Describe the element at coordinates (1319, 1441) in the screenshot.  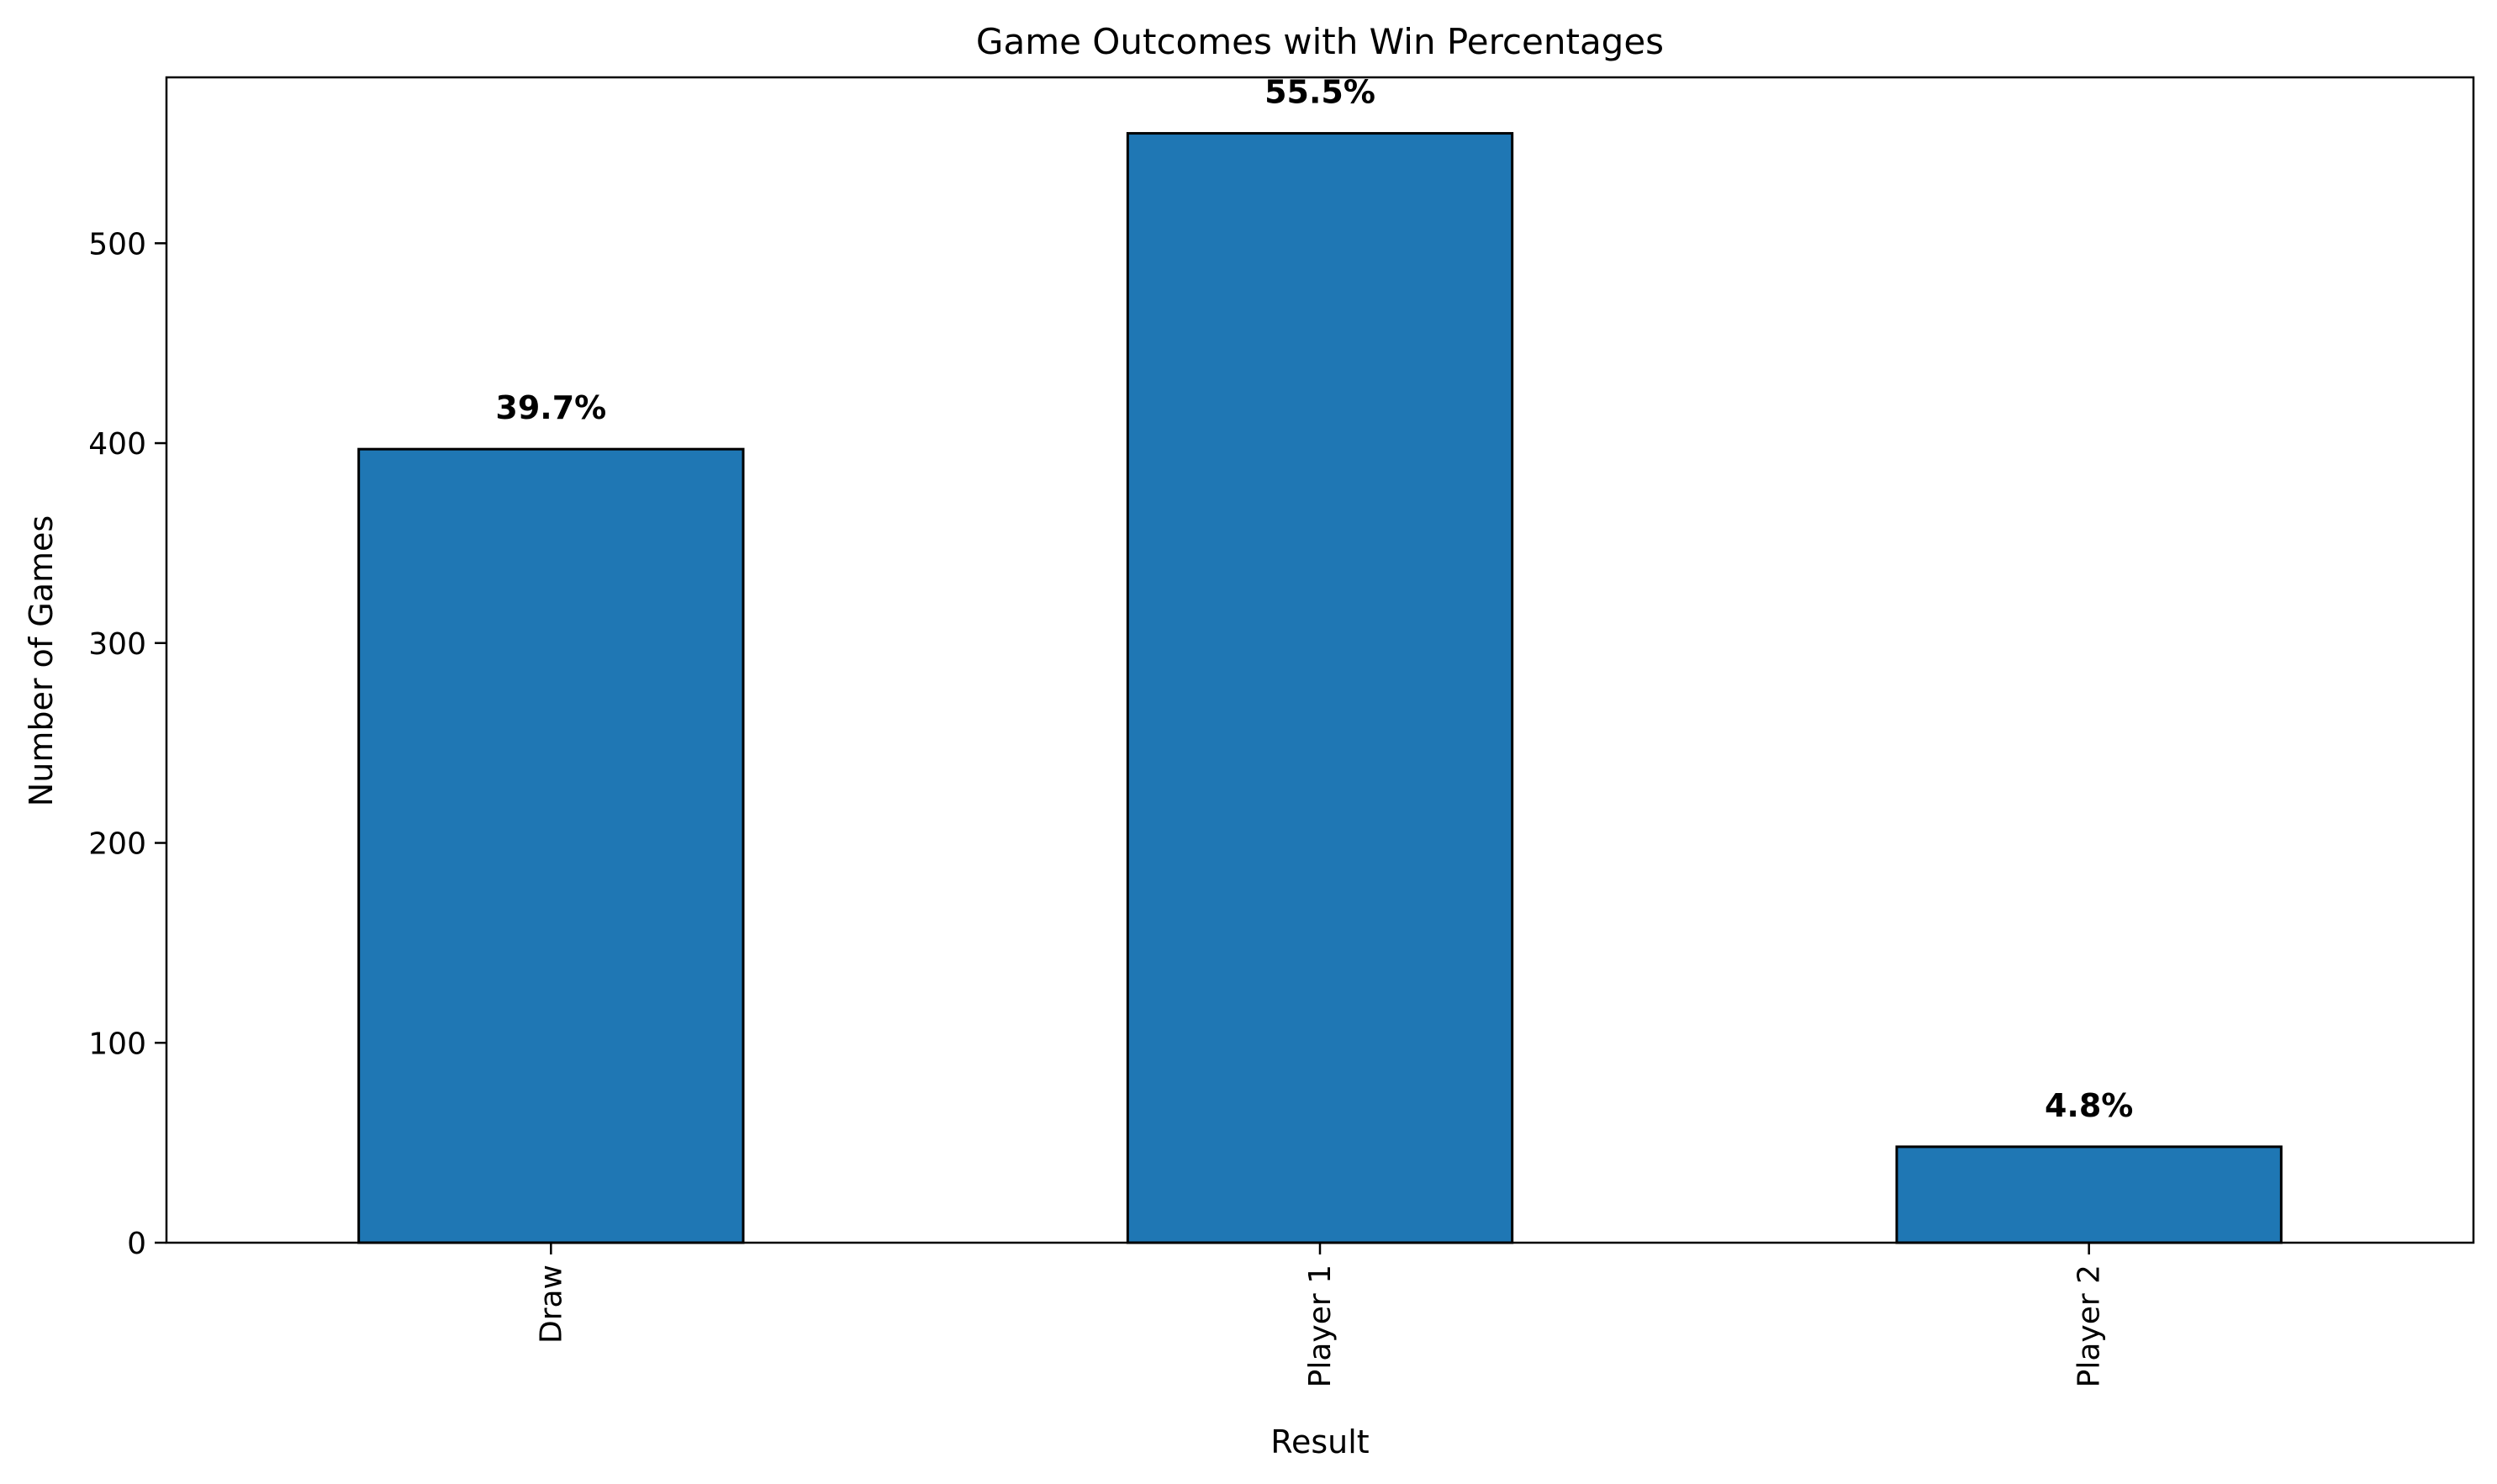
I see `x-axis-label: Result` at that location.